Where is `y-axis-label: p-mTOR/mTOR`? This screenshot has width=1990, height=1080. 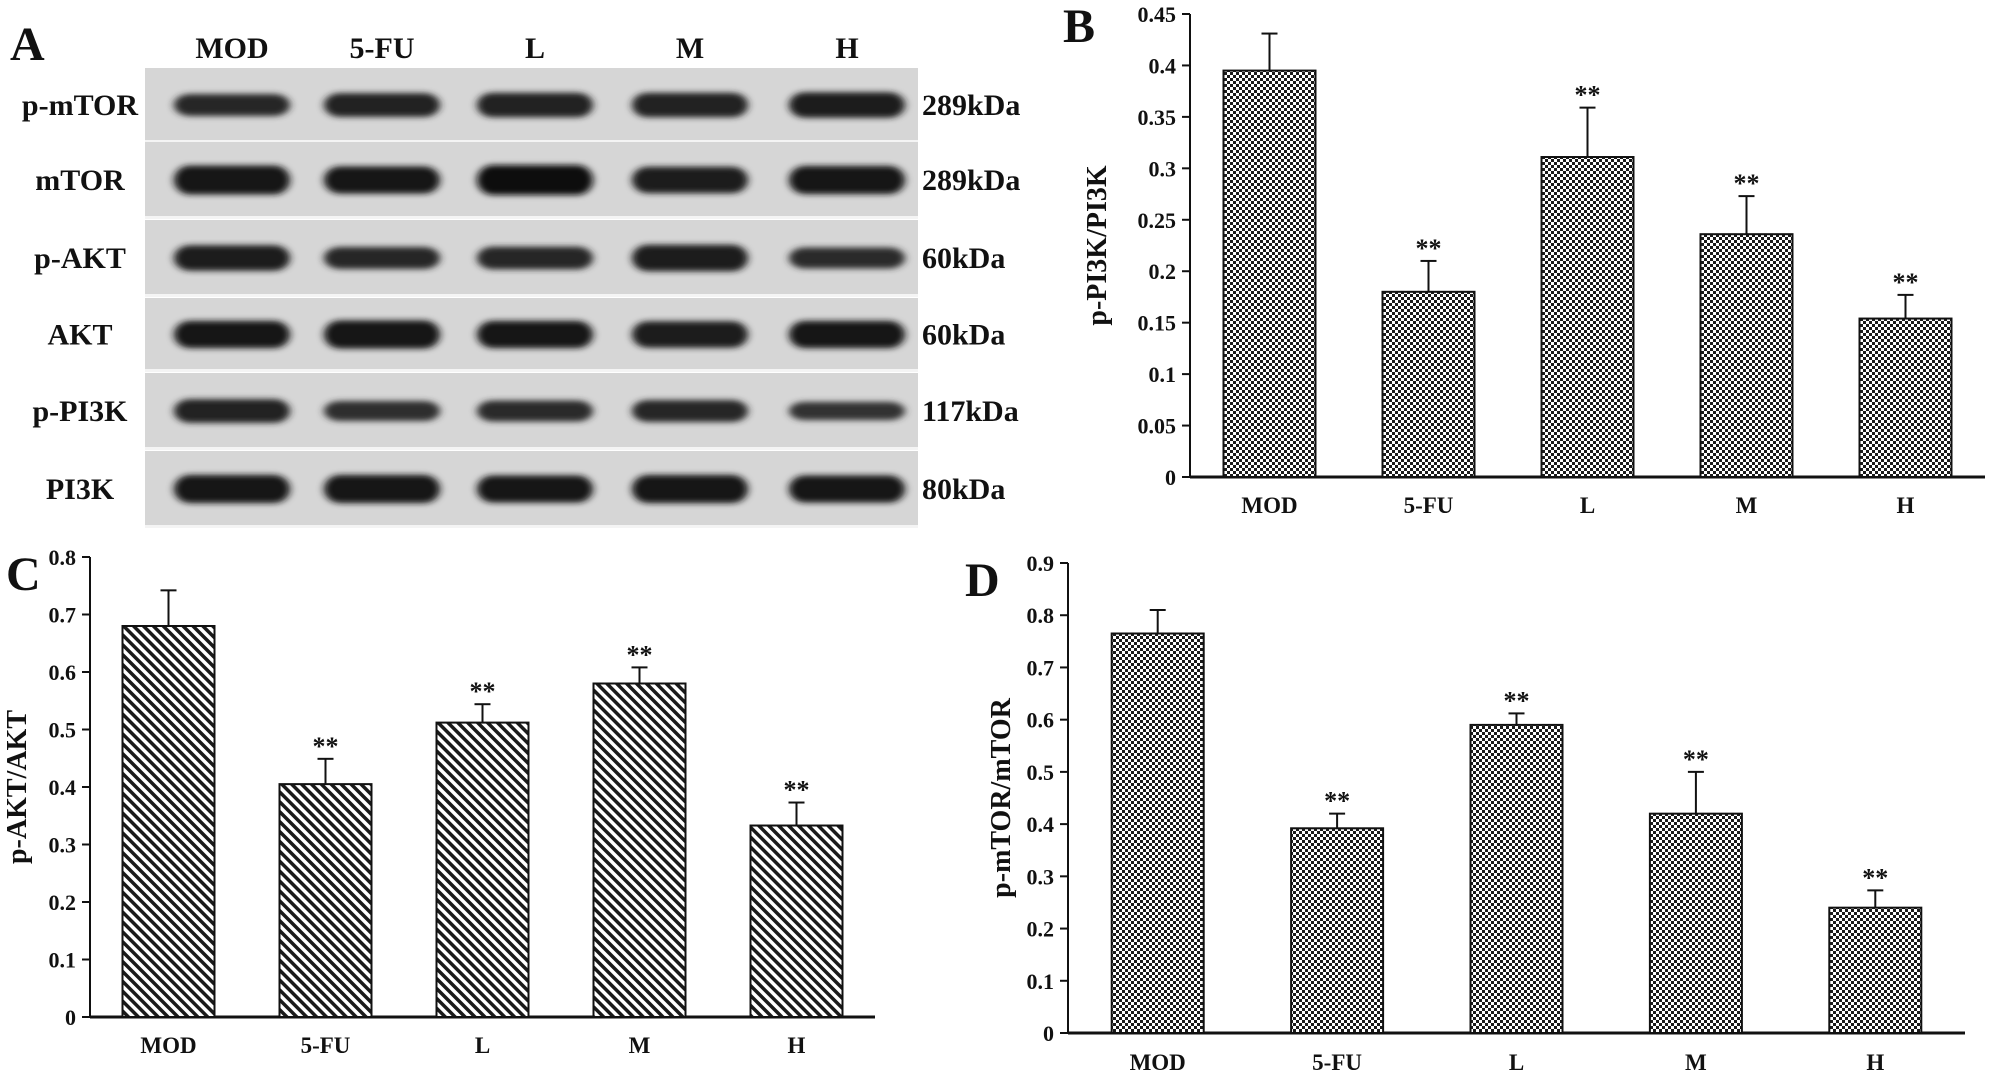 y-axis-label: p-mTOR/mTOR is located at coordinates (1001, 797).